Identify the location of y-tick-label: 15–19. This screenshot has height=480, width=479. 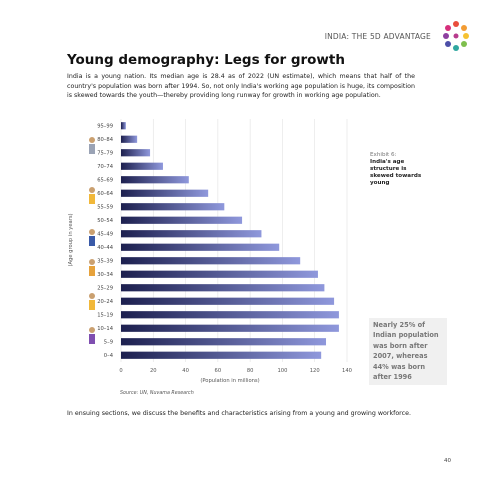
(105, 316).